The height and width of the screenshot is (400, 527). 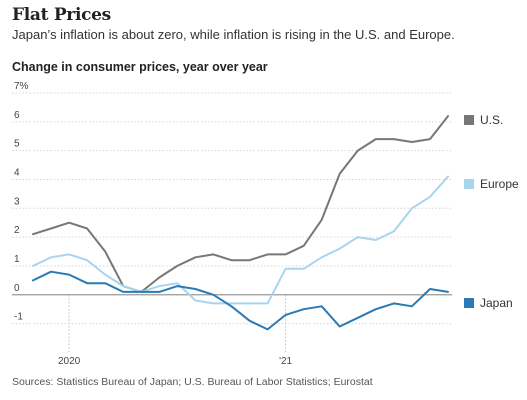 I want to click on y-tick-label: 3, so click(x=17, y=201).